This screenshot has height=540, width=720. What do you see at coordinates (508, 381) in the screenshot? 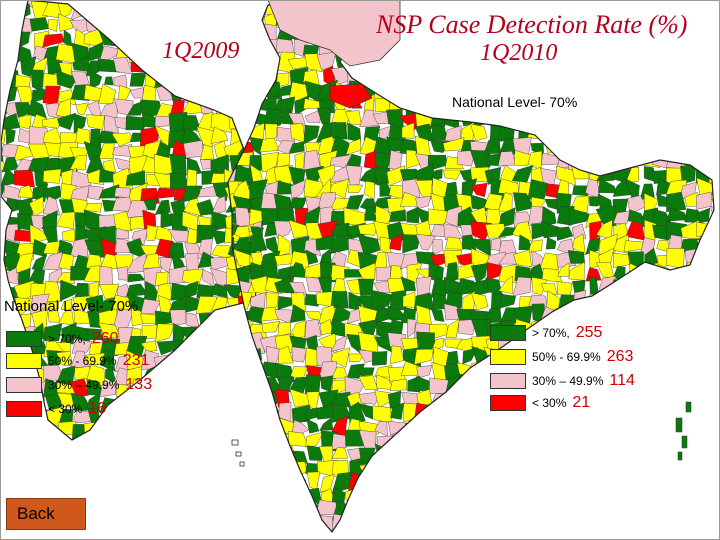
I see `legend-swatch-pink` at bounding box center [508, 381].